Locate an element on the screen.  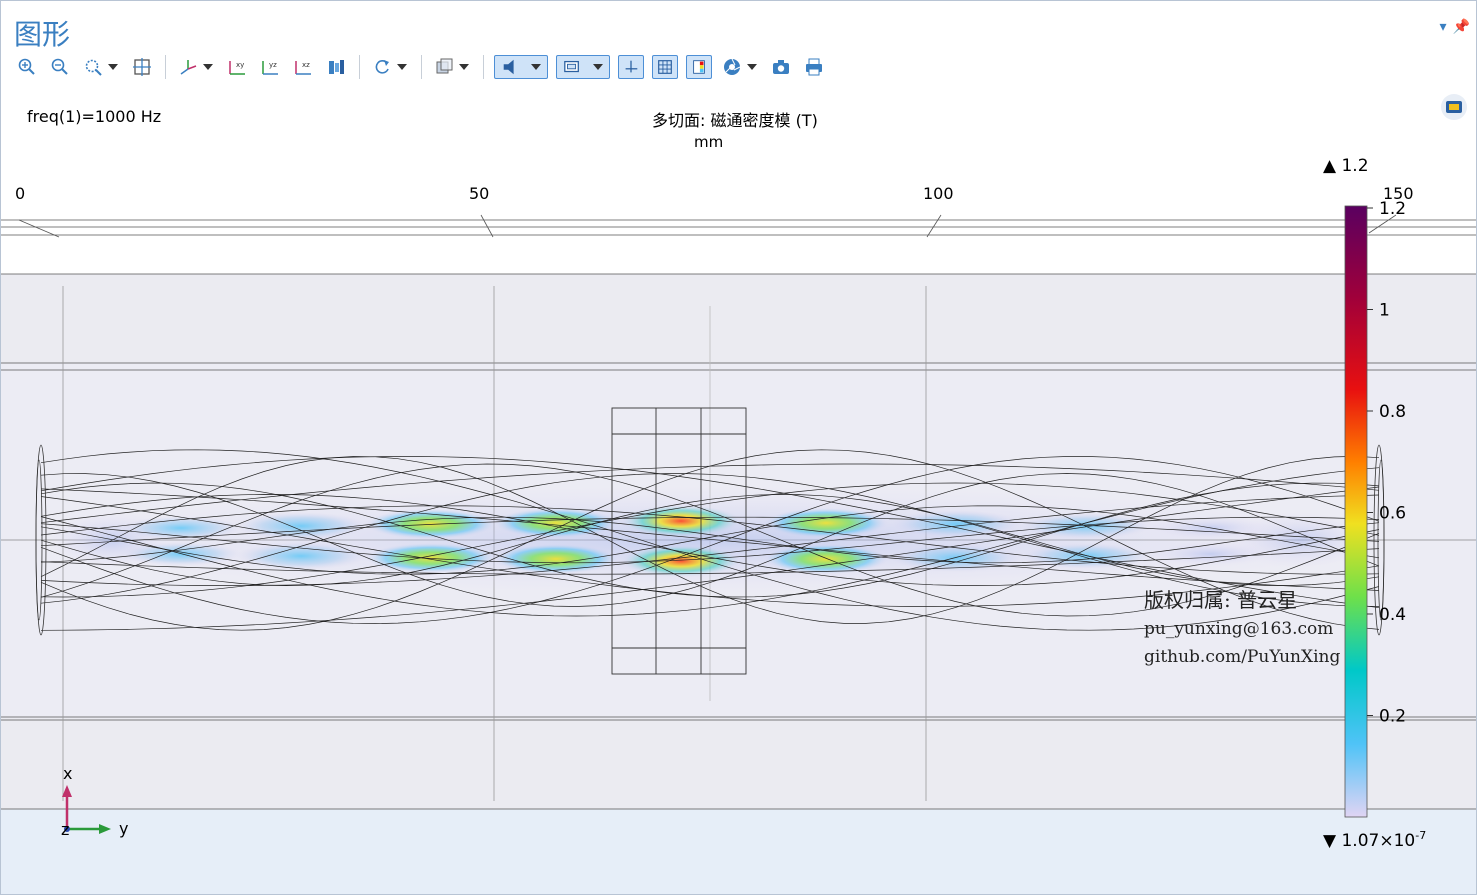
zoom-box-icon is located at coordinates (93, 67).